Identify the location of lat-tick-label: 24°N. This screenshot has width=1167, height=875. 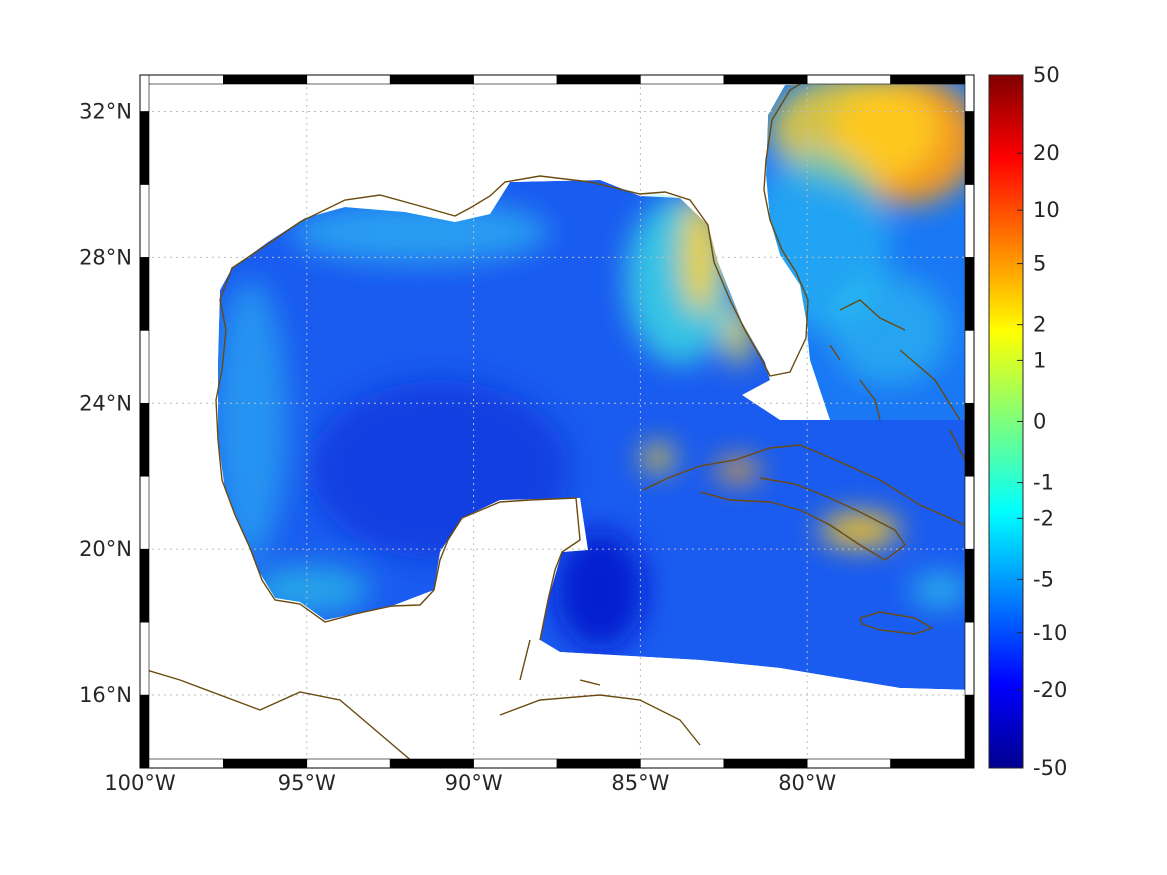
(105, 403).